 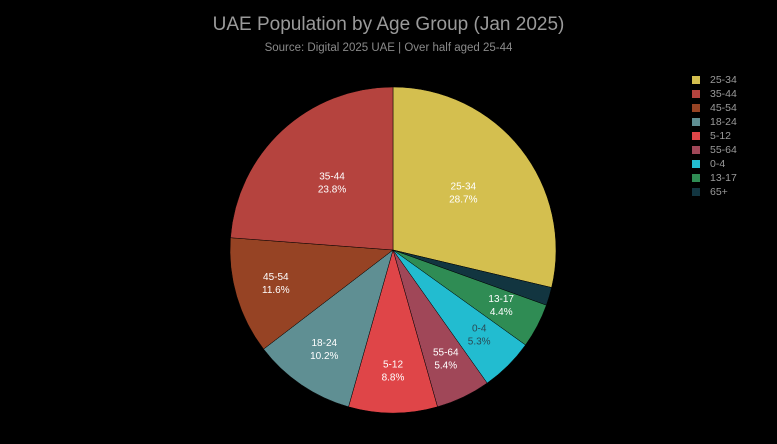 I want to click on legend: 25-34 35-44 45-54 18-24 5-12 55-64 0-4 13-17 65+, so click(x=714, y=136).